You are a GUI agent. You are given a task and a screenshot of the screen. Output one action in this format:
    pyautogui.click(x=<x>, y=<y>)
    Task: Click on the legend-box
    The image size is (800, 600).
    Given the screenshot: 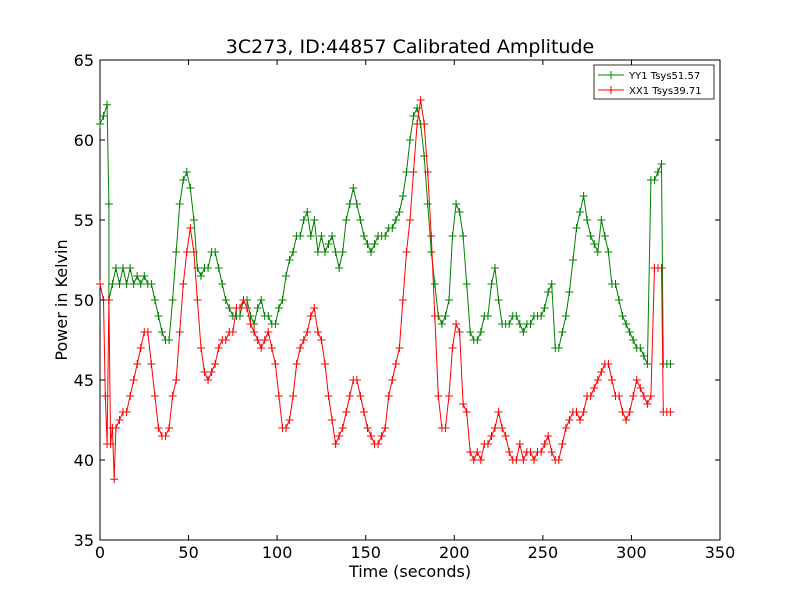 What is the action you would take?
    pyautogui.click(x=654, y=82)
    